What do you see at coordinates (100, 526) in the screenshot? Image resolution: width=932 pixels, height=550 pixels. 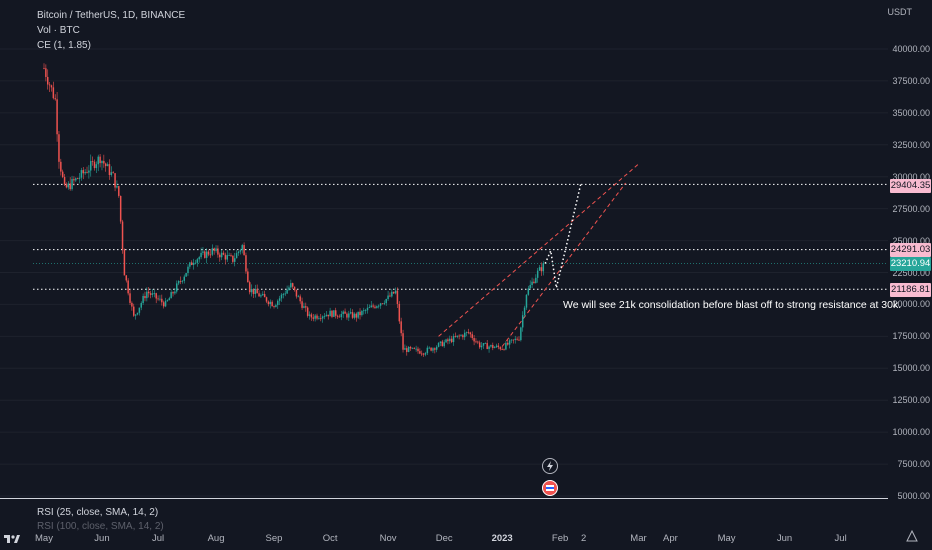 I see `rsi-label-secondary: RSI (100, close, SMA, 14, 2)` at bounding box center [100, 526].